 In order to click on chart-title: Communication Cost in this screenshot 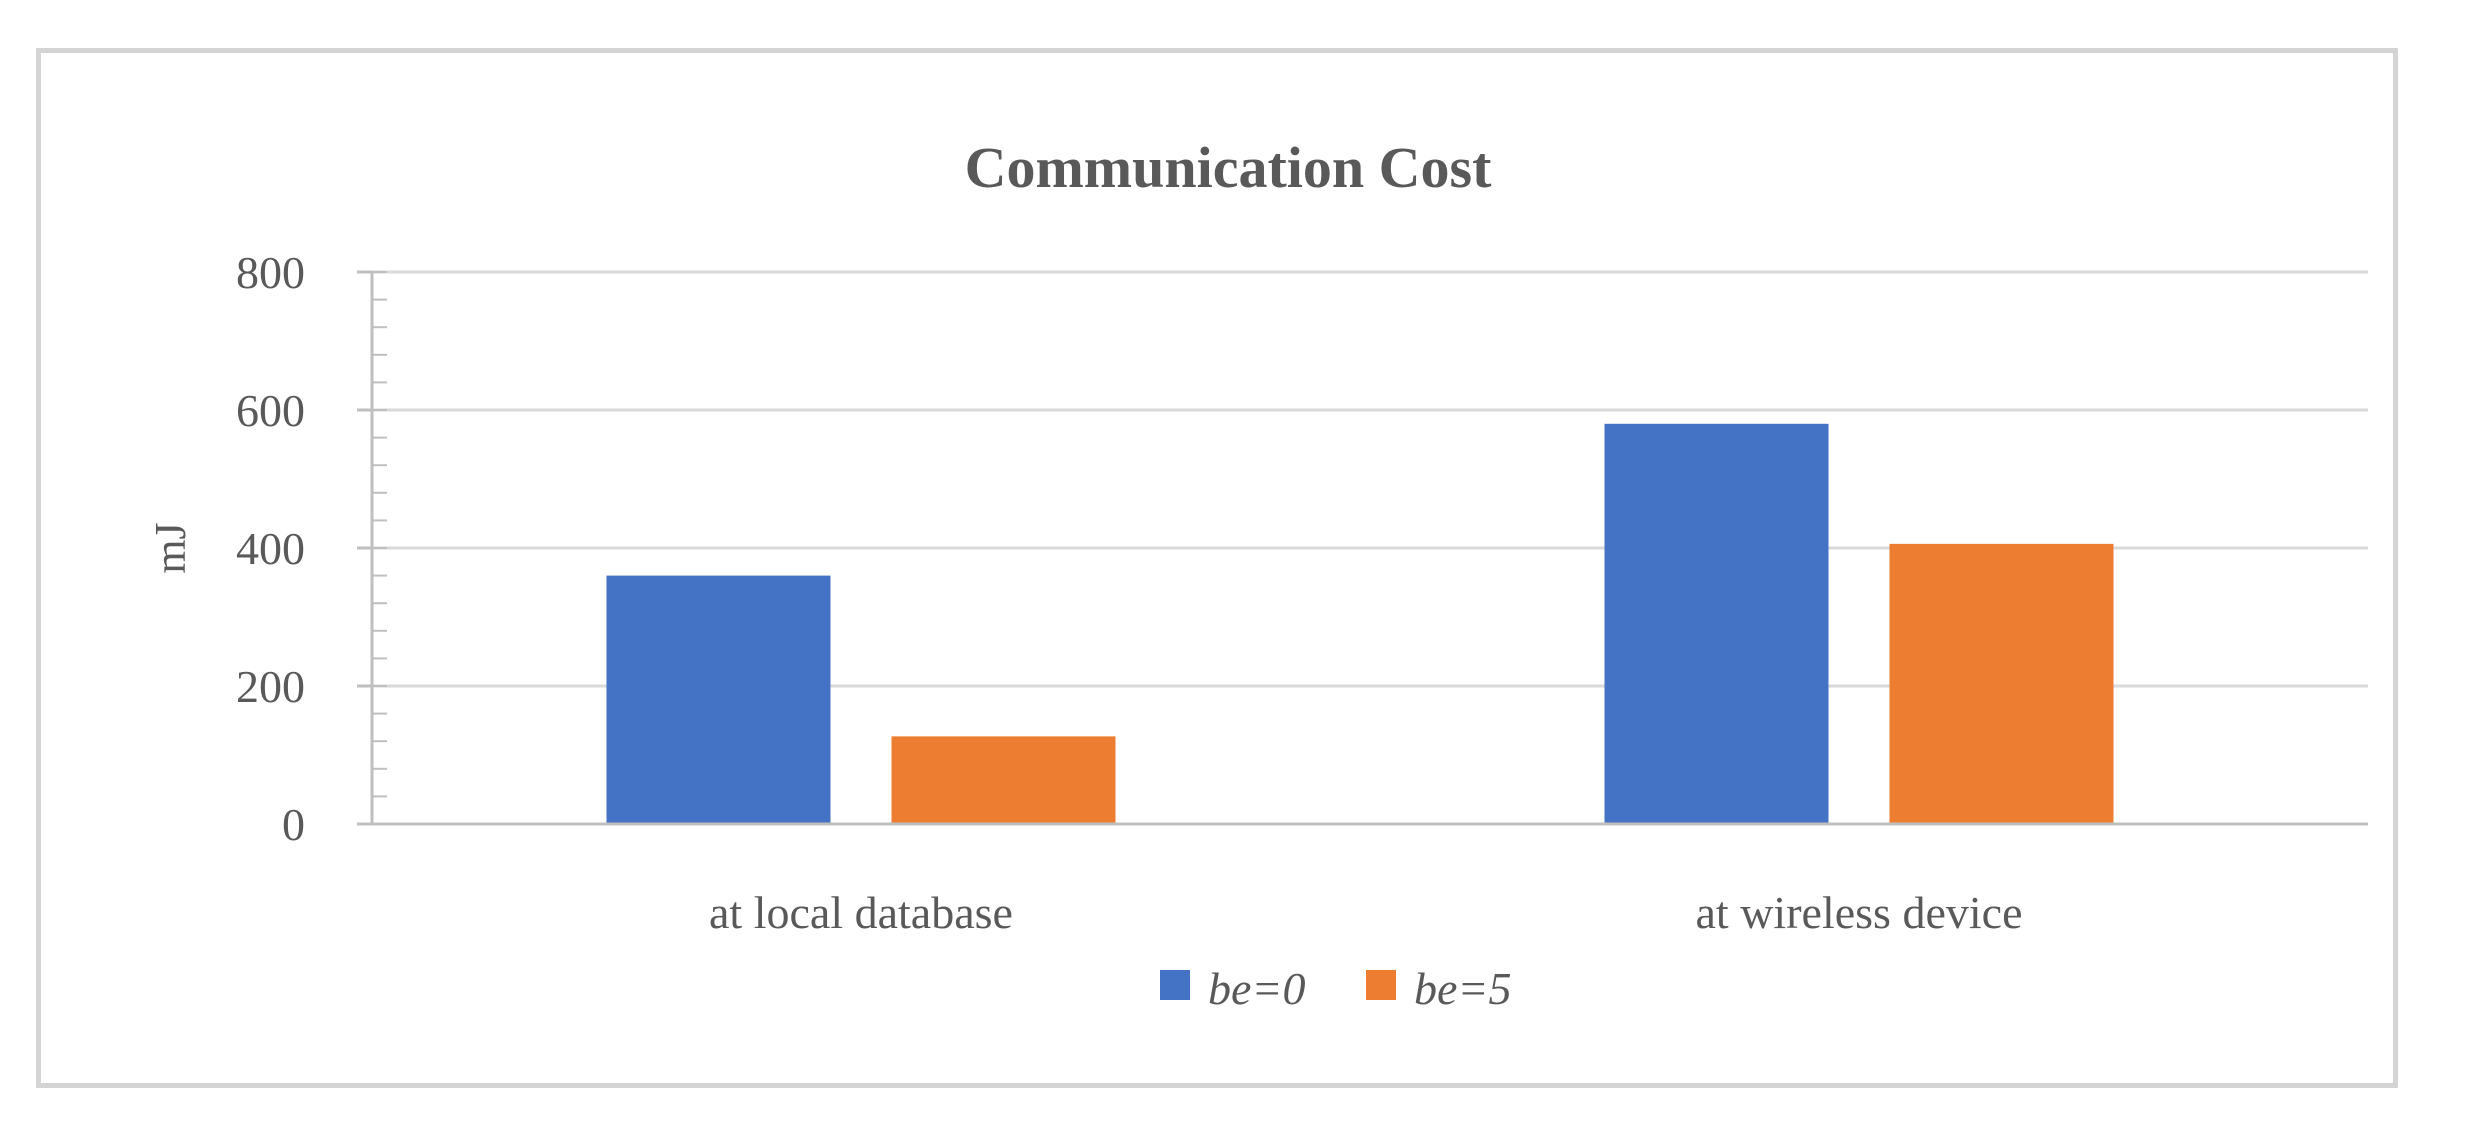, I will do `click(1229, 167)`.